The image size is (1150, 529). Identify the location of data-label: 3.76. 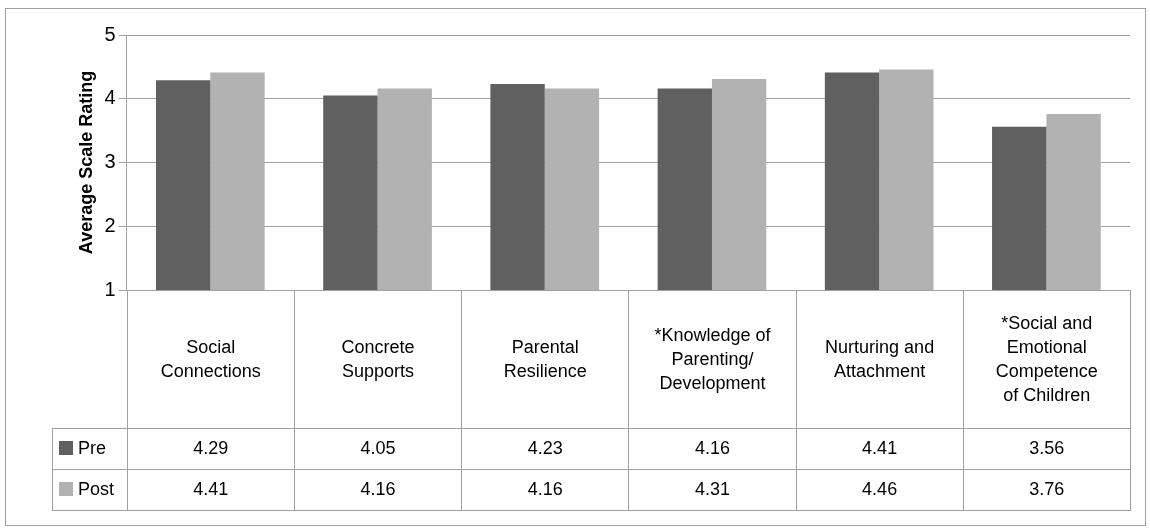
(1047, 489).